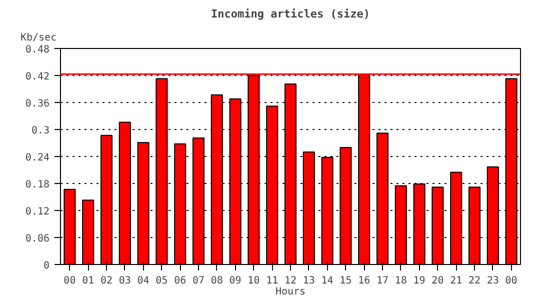 This screenshot has width=550, height=300. I want to click on x-tick-label: 21, so click(456, 281).